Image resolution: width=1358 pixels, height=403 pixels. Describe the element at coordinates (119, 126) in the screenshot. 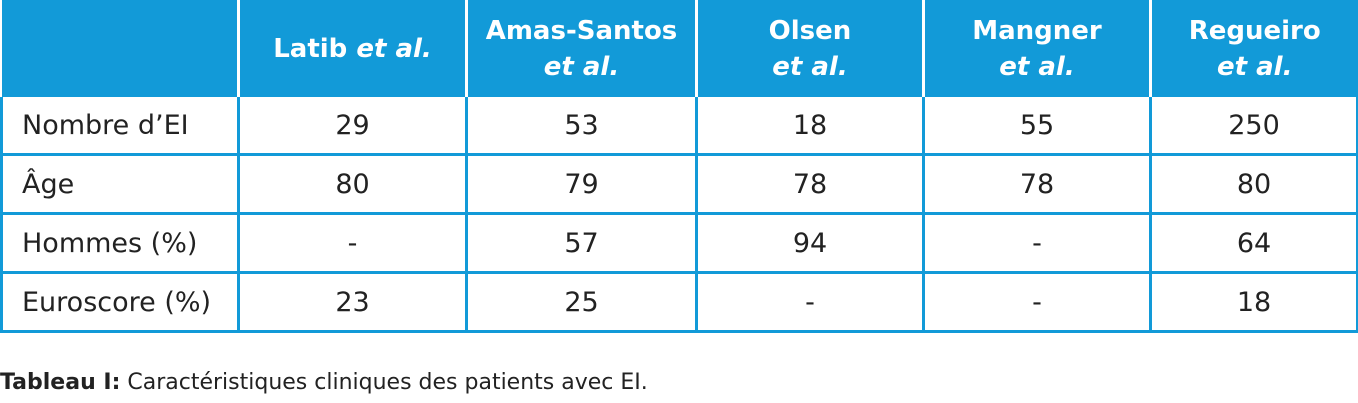

I see `row-label: Nombre d’EI` at that location.